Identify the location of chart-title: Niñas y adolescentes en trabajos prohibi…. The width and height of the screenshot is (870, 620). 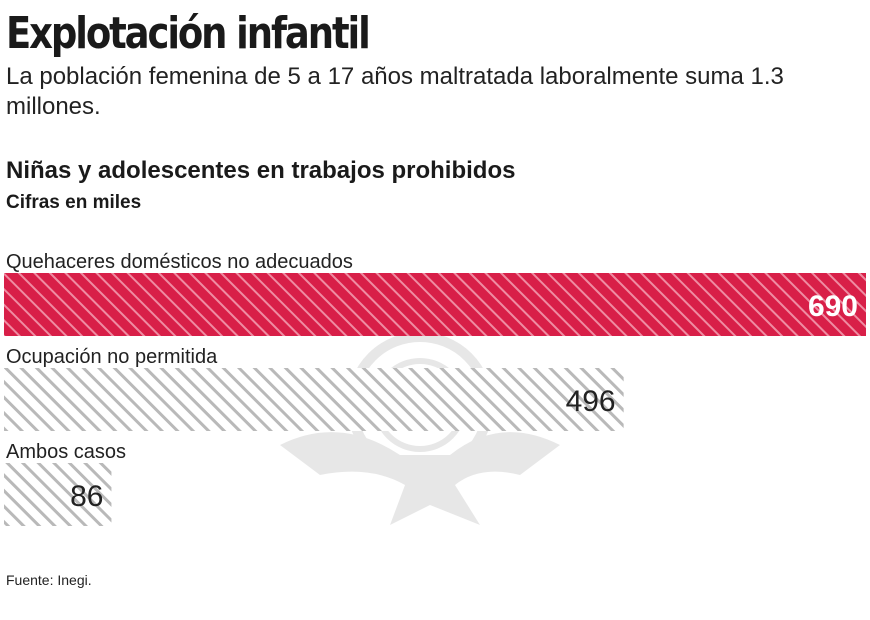
(261, 170).